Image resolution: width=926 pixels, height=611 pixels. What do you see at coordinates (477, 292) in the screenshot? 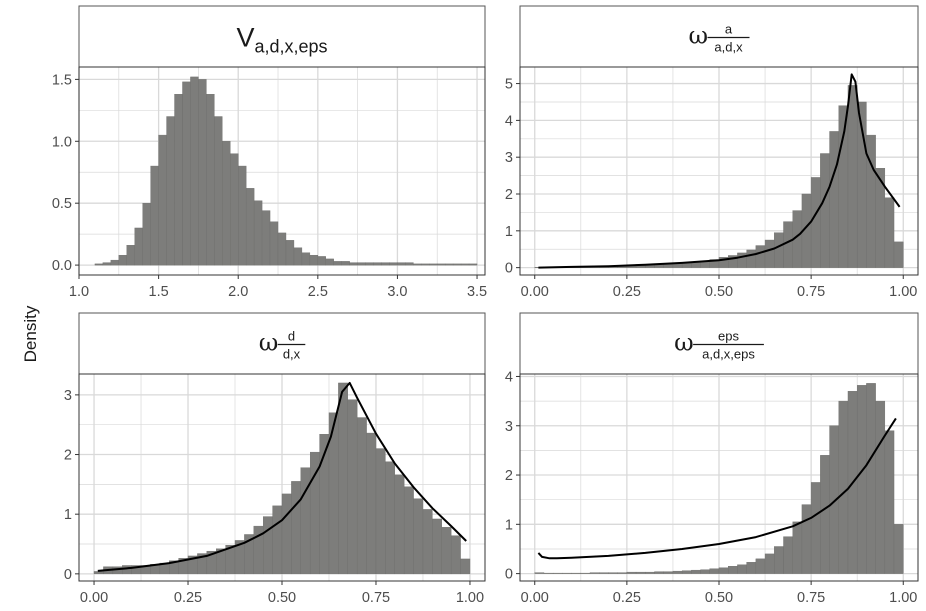
I see `x-tick-label: 3.5` at bounding box center [477, 292].